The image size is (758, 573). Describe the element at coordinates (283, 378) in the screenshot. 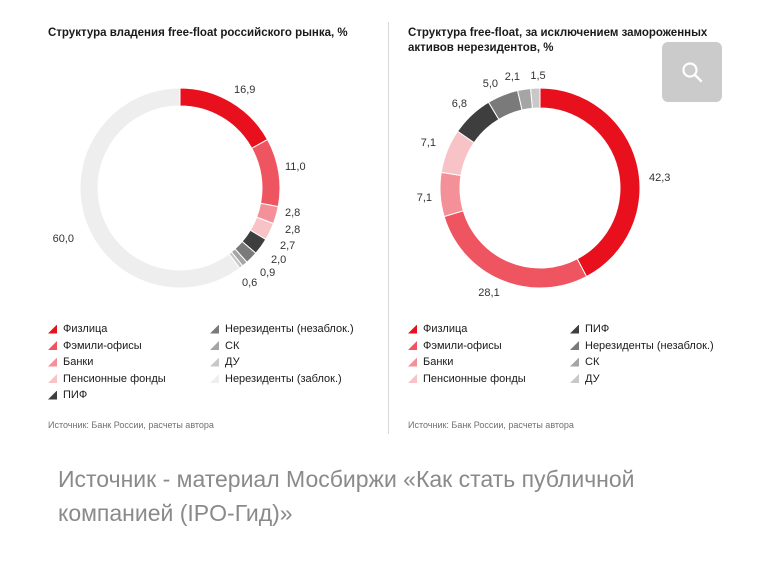

I see `legend-label: Нерезиденты (заблок.)` at that location.